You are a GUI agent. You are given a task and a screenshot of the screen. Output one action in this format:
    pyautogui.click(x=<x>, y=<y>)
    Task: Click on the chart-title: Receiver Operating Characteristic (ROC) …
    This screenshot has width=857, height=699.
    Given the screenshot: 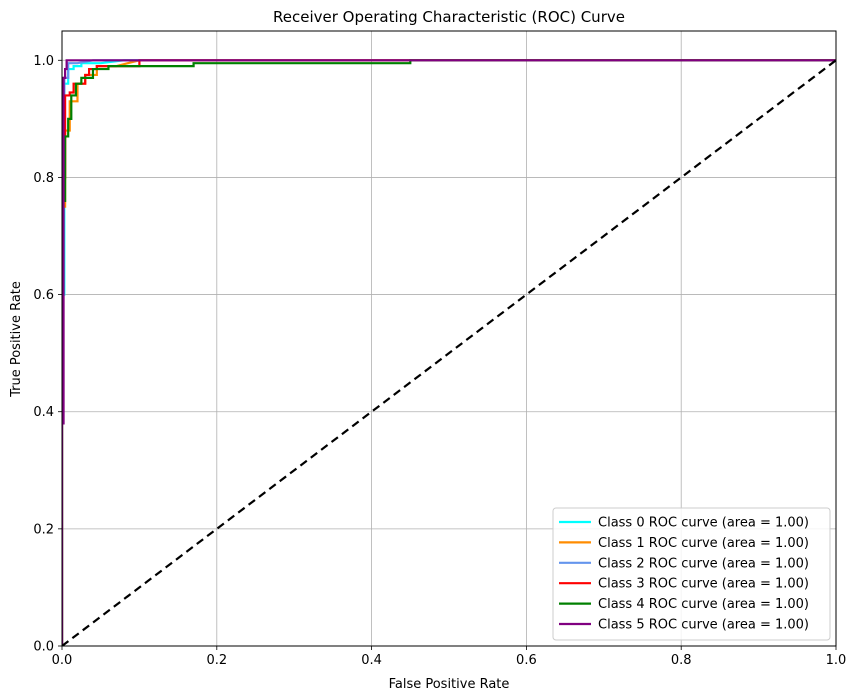 What is the action you would take?
    pyautogui.click(x=449, y=17)
    